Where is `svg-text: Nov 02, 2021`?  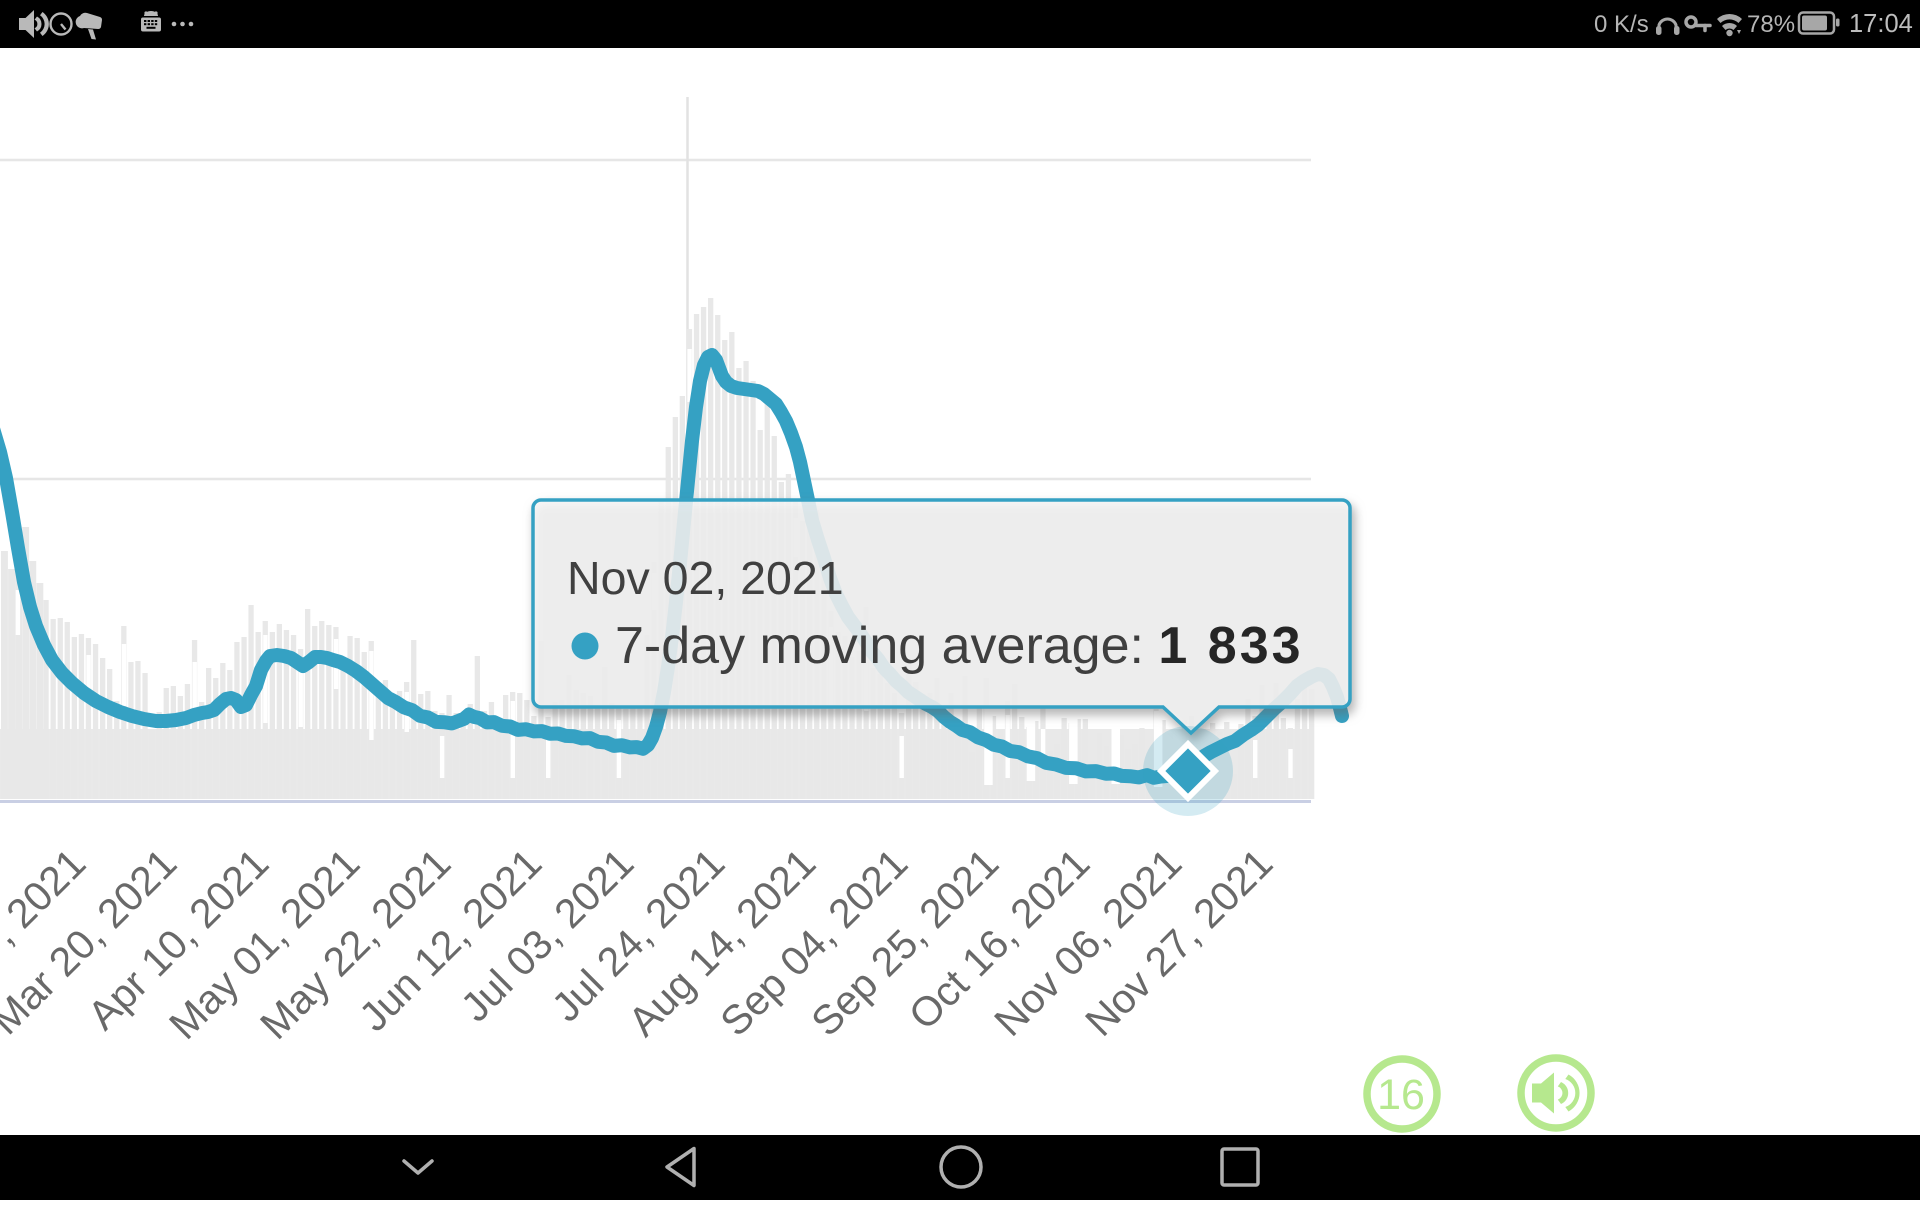
svg-text: Nov 02, 2021 is located at coordinates (705, 578).